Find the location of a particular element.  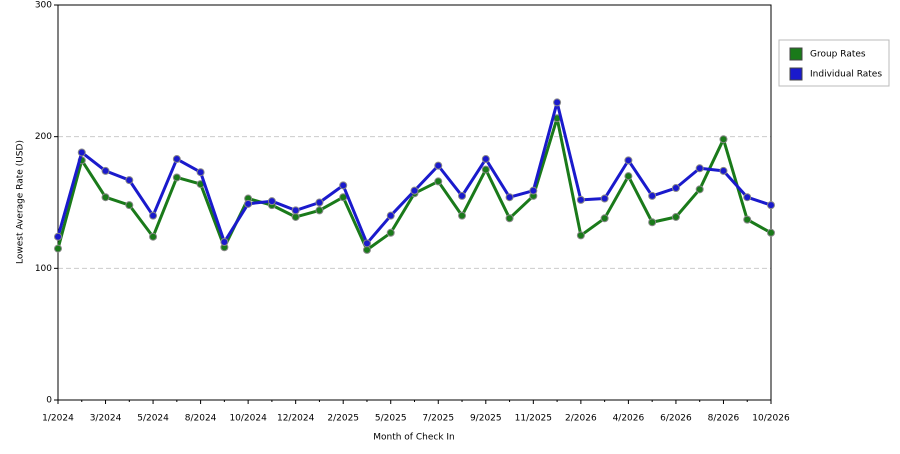

x-tick-label: 4/2026 is located at coordinates (629, 419).